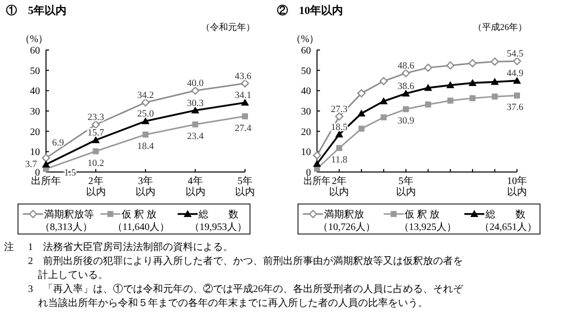 The height and width of the screenshot is (327, 570). I want to click on data-label: 10.2, so click(95, 163).